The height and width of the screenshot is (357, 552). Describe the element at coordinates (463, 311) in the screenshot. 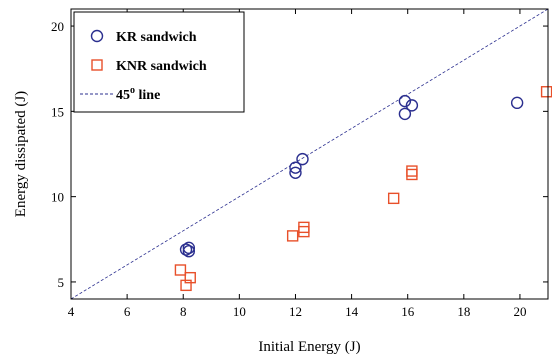

I see `x-tick-label: 18` at that location.